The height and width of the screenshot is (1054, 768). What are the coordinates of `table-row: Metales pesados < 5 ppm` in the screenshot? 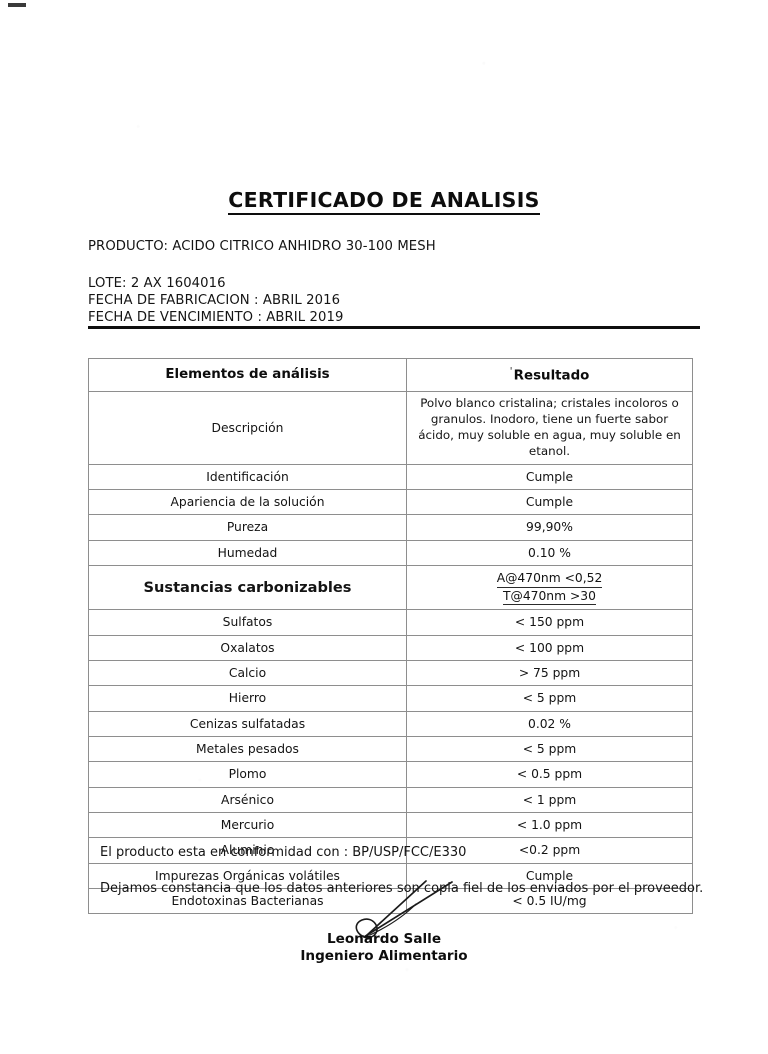 It's located at (390, 749).